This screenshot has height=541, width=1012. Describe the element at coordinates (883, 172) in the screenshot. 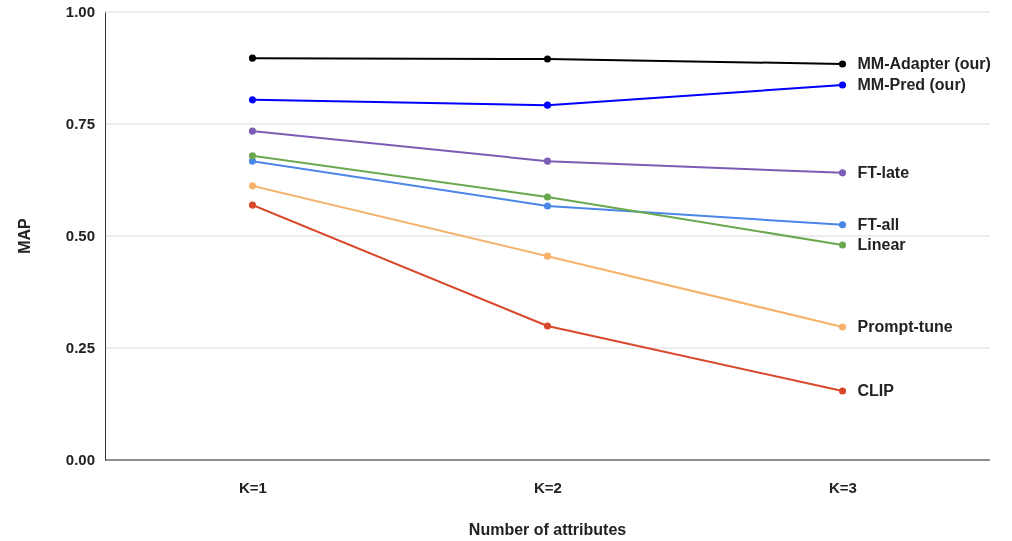

I see `series-label: FT-late` at that location.